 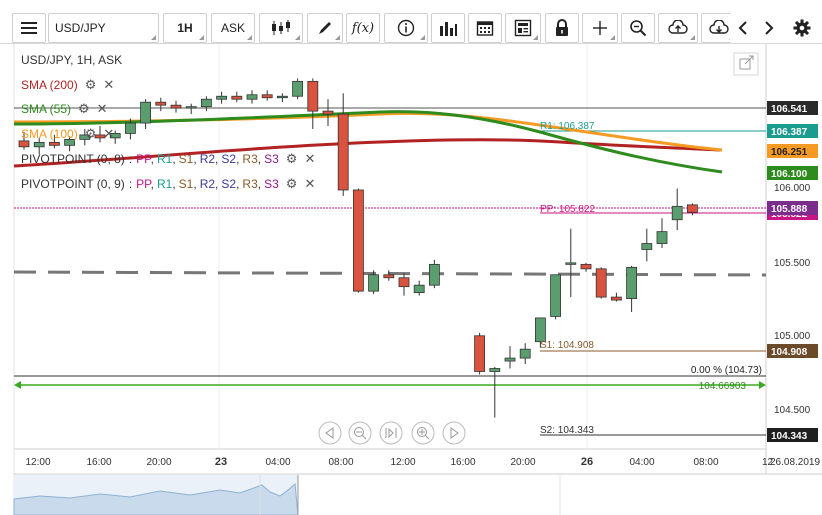 I want to click on nav-zoom-in-button, so click(x=423, y=433).